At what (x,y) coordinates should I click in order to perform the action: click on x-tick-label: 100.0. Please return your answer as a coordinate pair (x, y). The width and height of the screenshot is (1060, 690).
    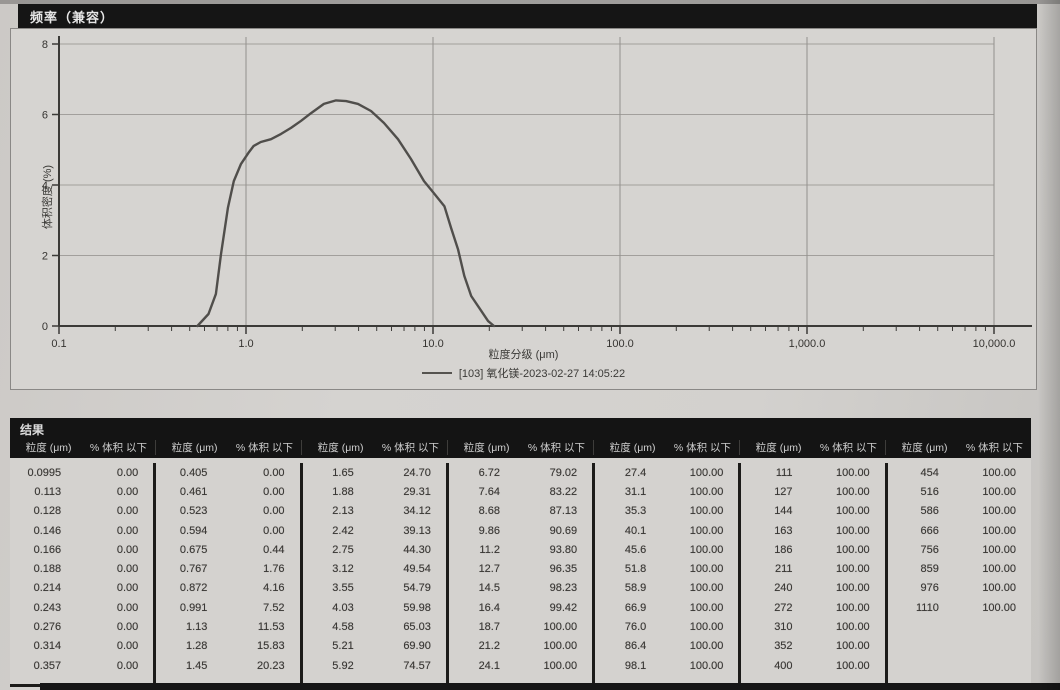
    Looking at the image, I should click on (620, 344).